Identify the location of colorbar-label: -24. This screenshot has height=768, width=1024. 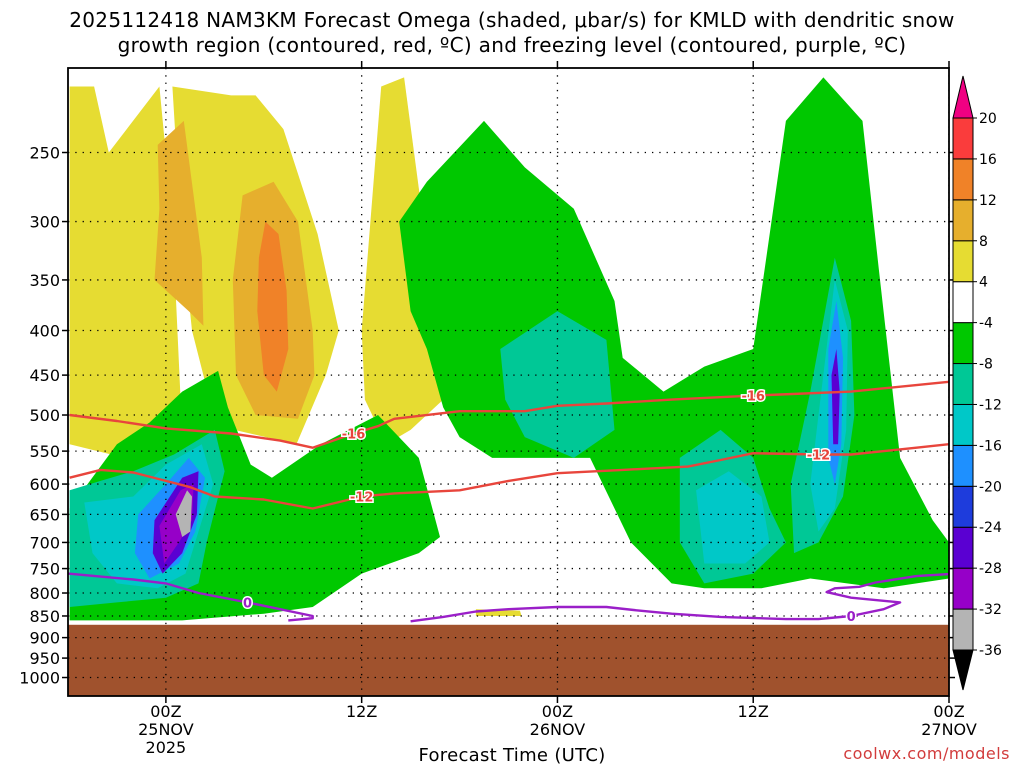
(990, 528).